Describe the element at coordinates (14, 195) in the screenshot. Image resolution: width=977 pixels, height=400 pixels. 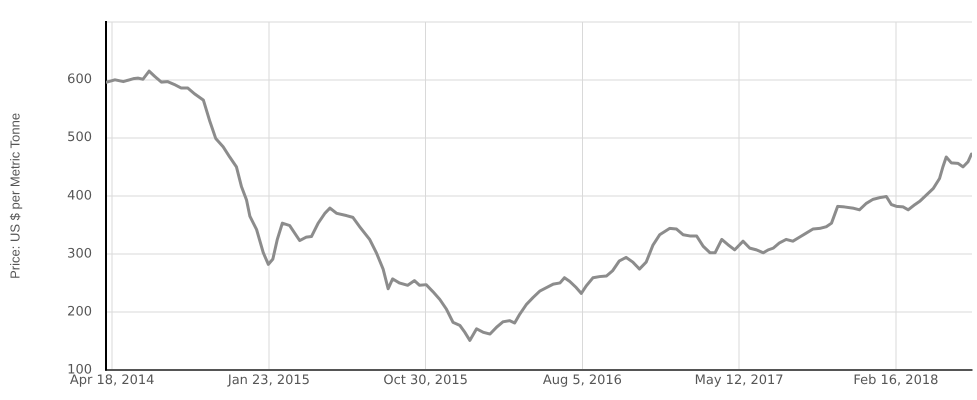
I see `y-axis-title: Price: US $ per Metric Tonne` at that location.